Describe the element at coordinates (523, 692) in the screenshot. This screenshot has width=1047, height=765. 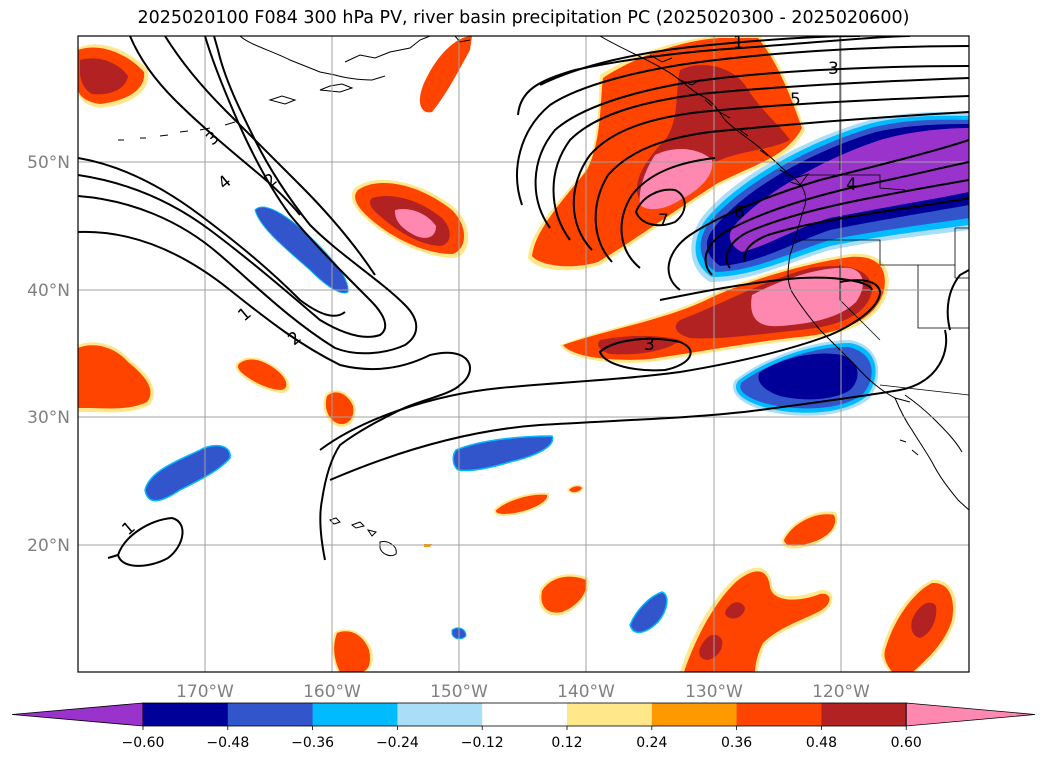
I see `longitude-labels: 170°W 160°W 150°W 140°W 130°W 120°W` at that location.